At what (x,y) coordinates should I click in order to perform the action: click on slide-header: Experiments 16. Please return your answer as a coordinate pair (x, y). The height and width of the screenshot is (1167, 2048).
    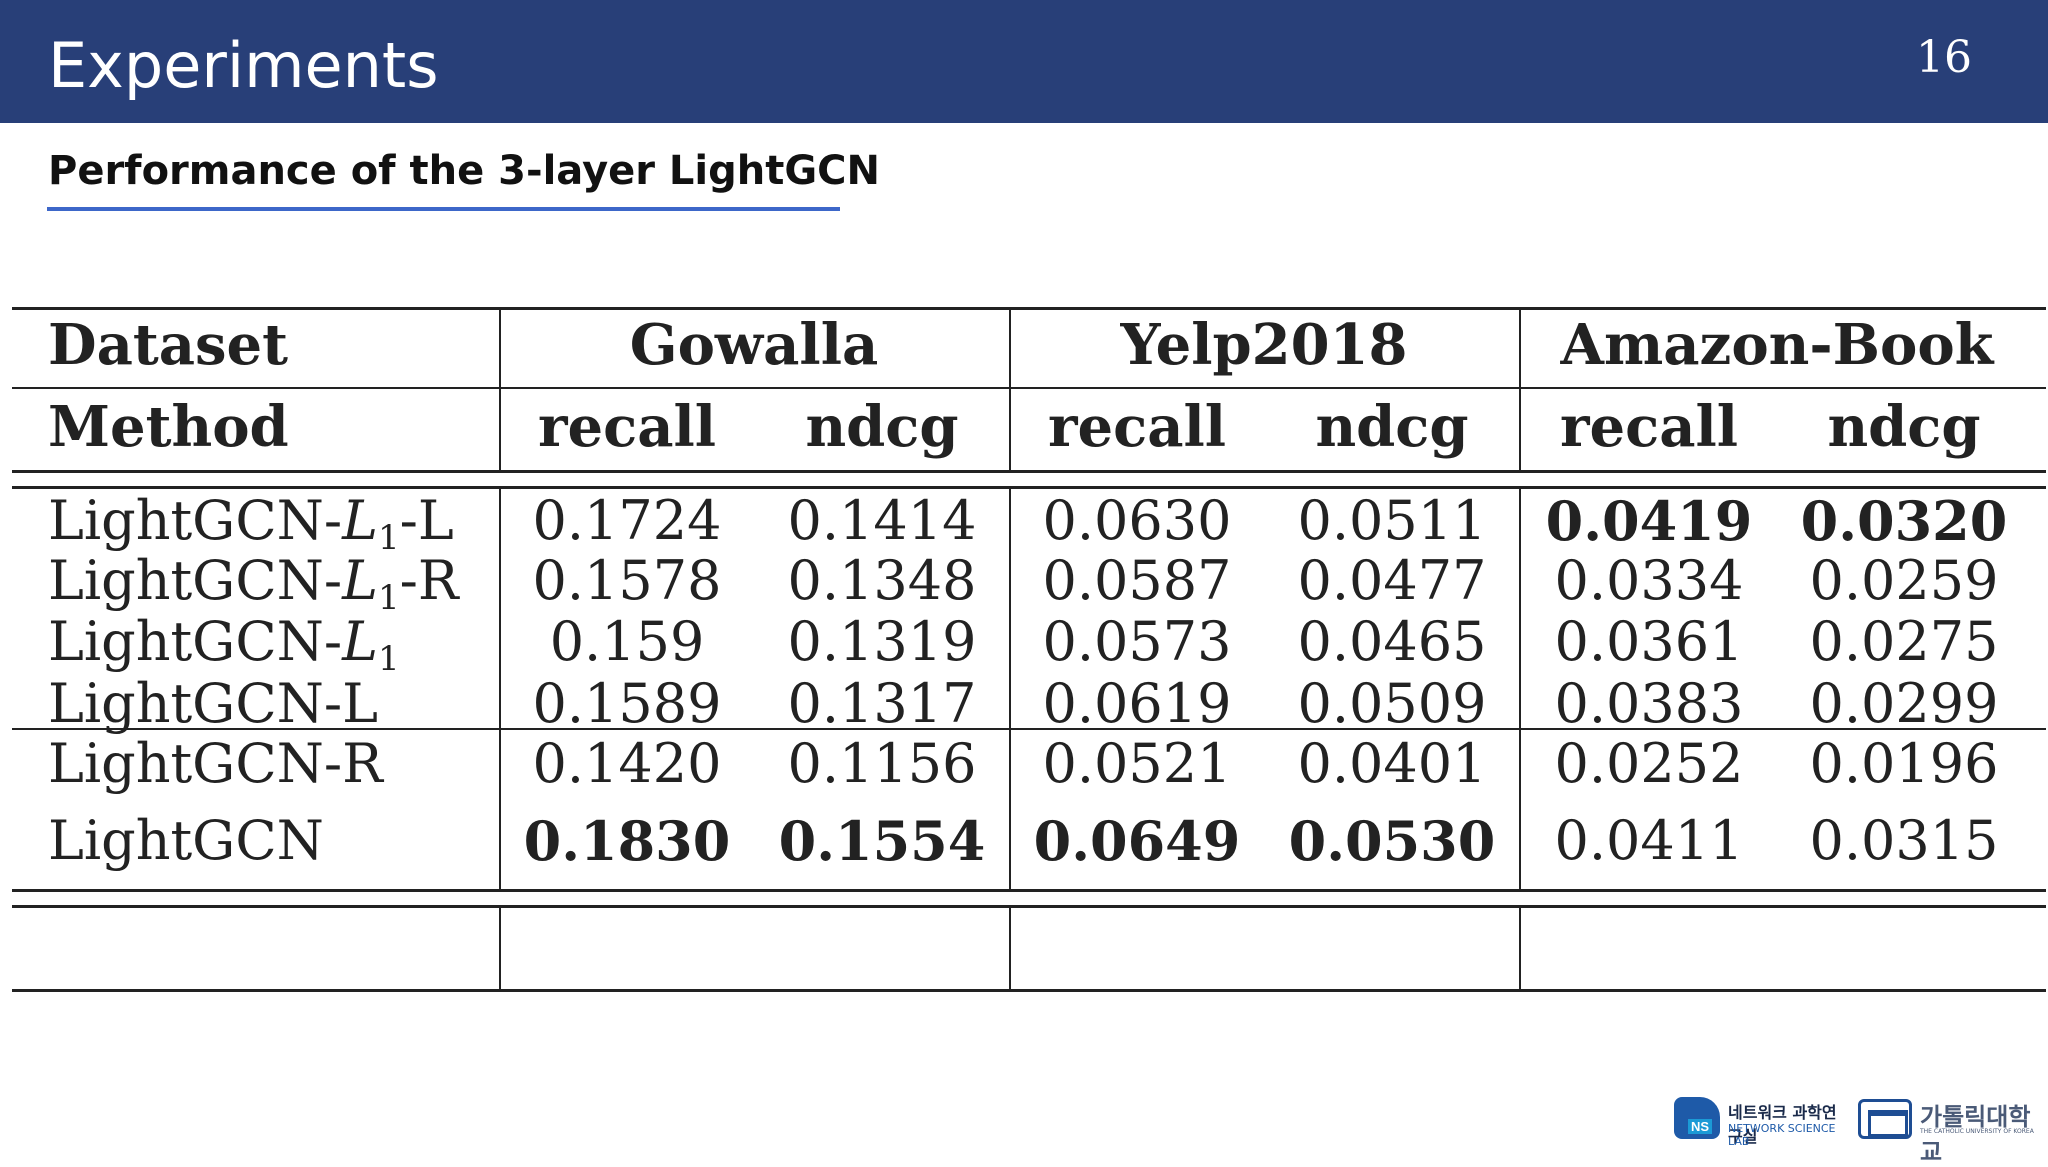
    Looking at the image, I should click on (1024, 61).